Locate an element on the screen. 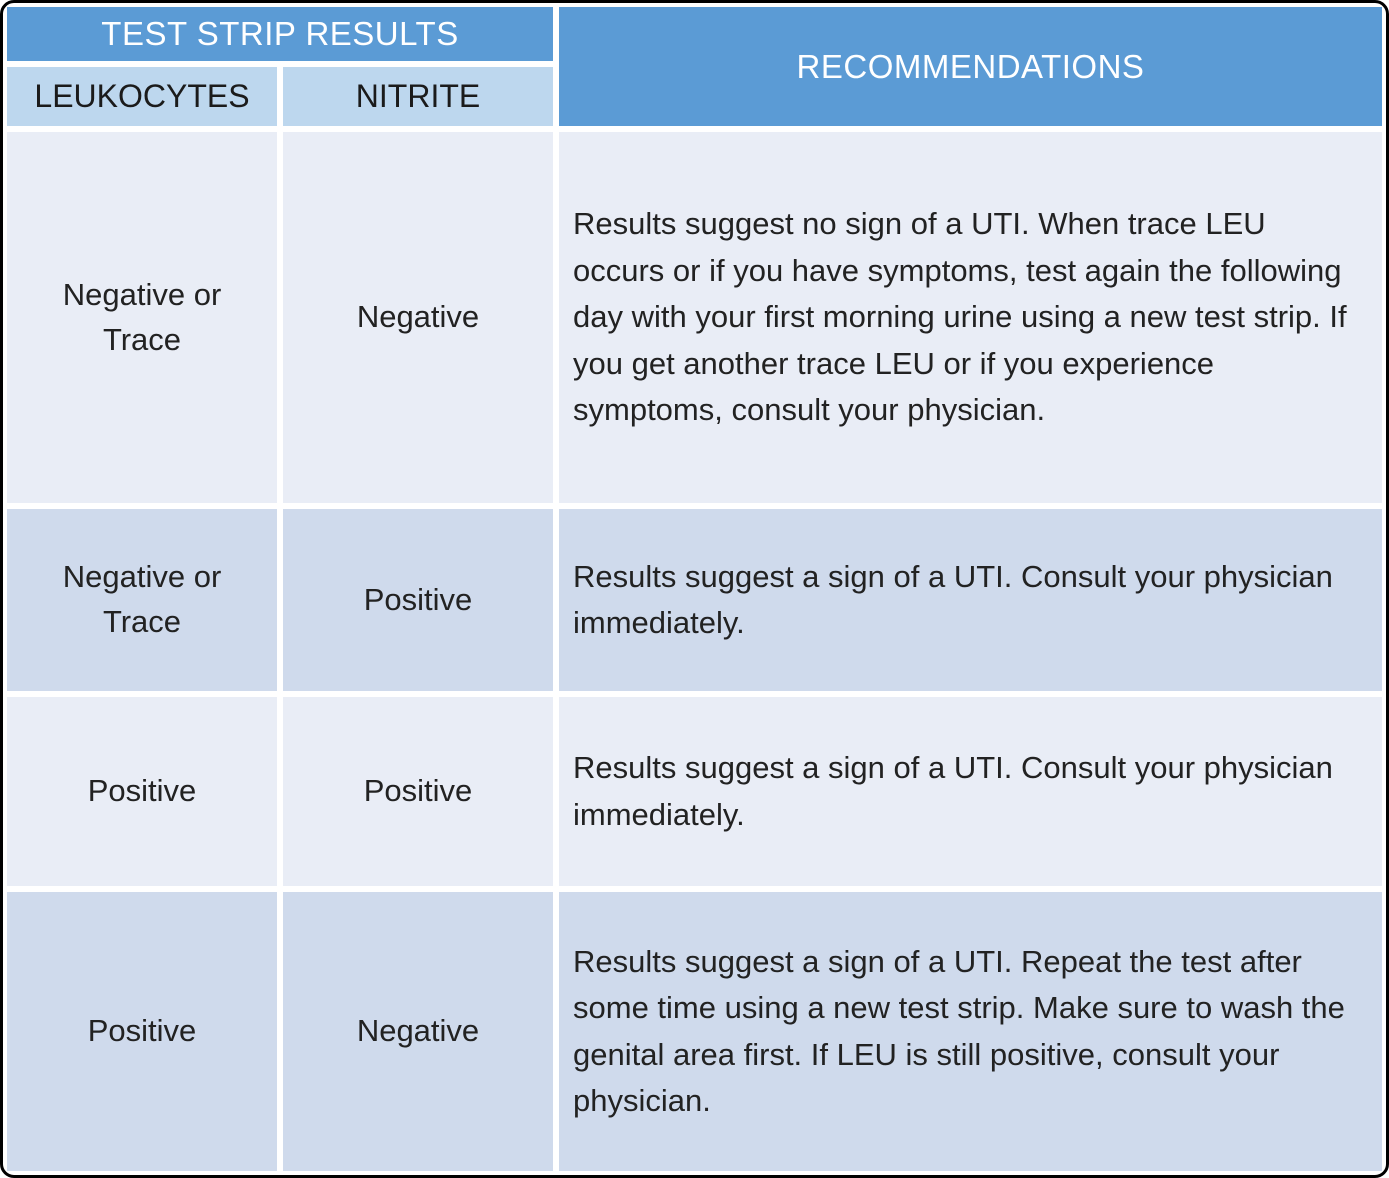 This screenshot has height=1178, width=1389. test-strip-results-header: TEST STRIP RESULTS is located at coordinates (280, 34).